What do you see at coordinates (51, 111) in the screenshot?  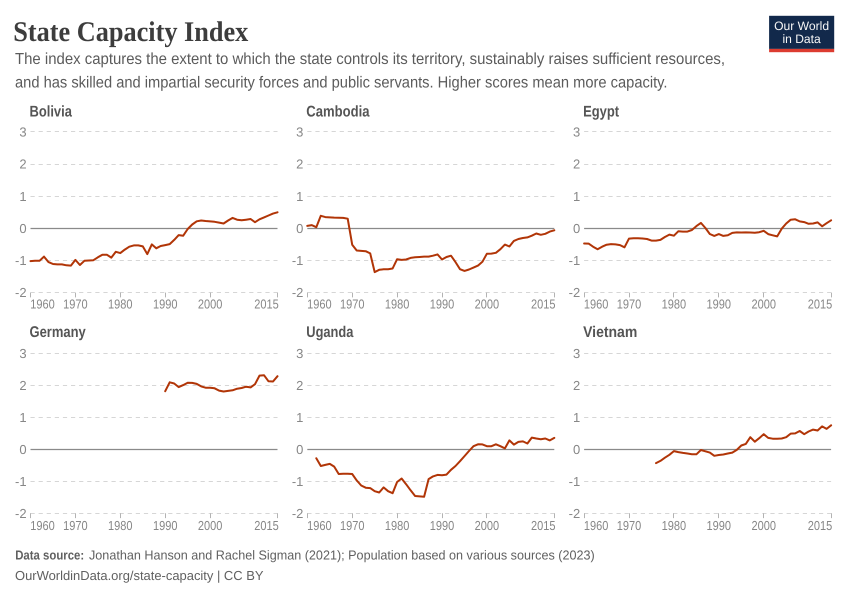 I see `svg-text: Bolivia` at bounding box center [51, 111].